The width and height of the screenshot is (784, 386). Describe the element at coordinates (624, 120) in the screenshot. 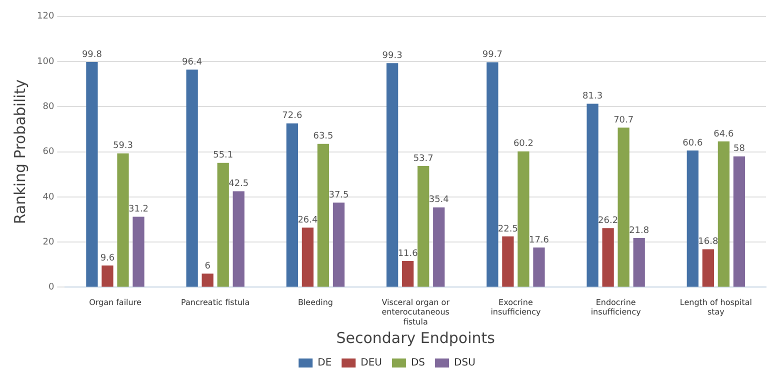

I see `data-label: 70.7` at that location.